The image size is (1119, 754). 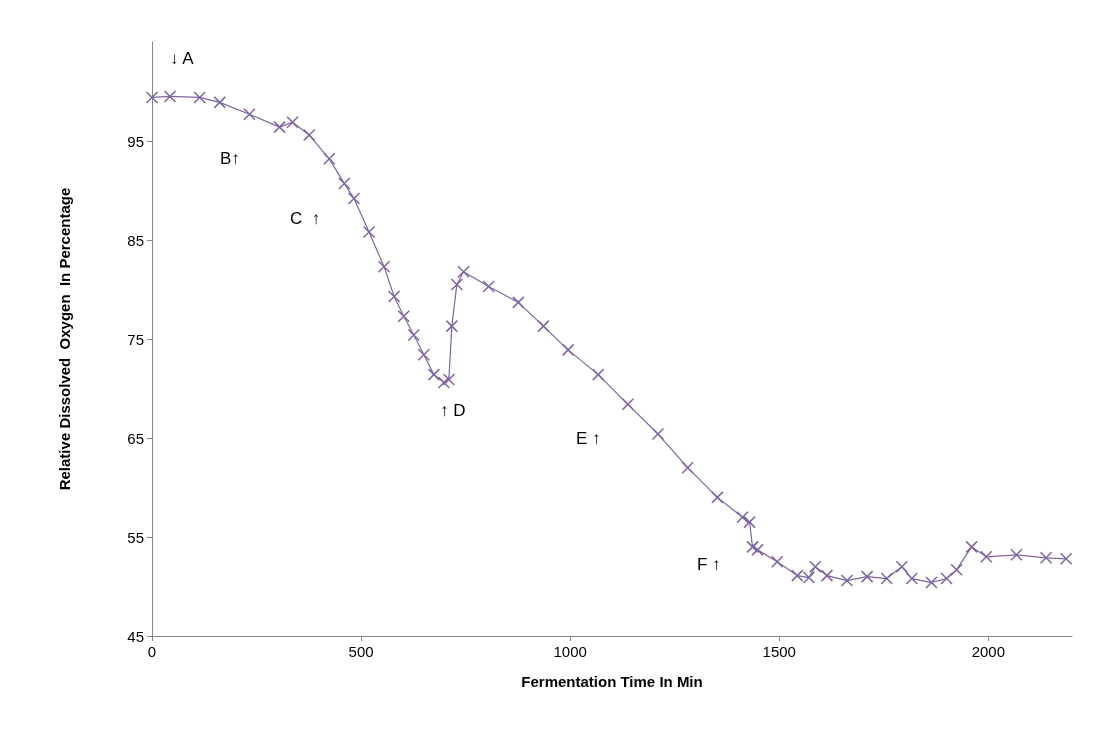 I want to click on annotation: ↑ D, so click(x=453, y=410).